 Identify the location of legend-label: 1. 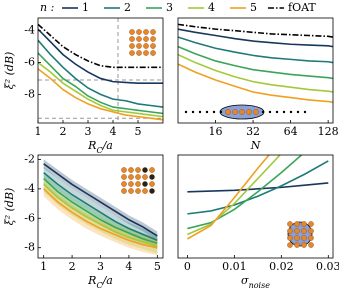
(85, 7).